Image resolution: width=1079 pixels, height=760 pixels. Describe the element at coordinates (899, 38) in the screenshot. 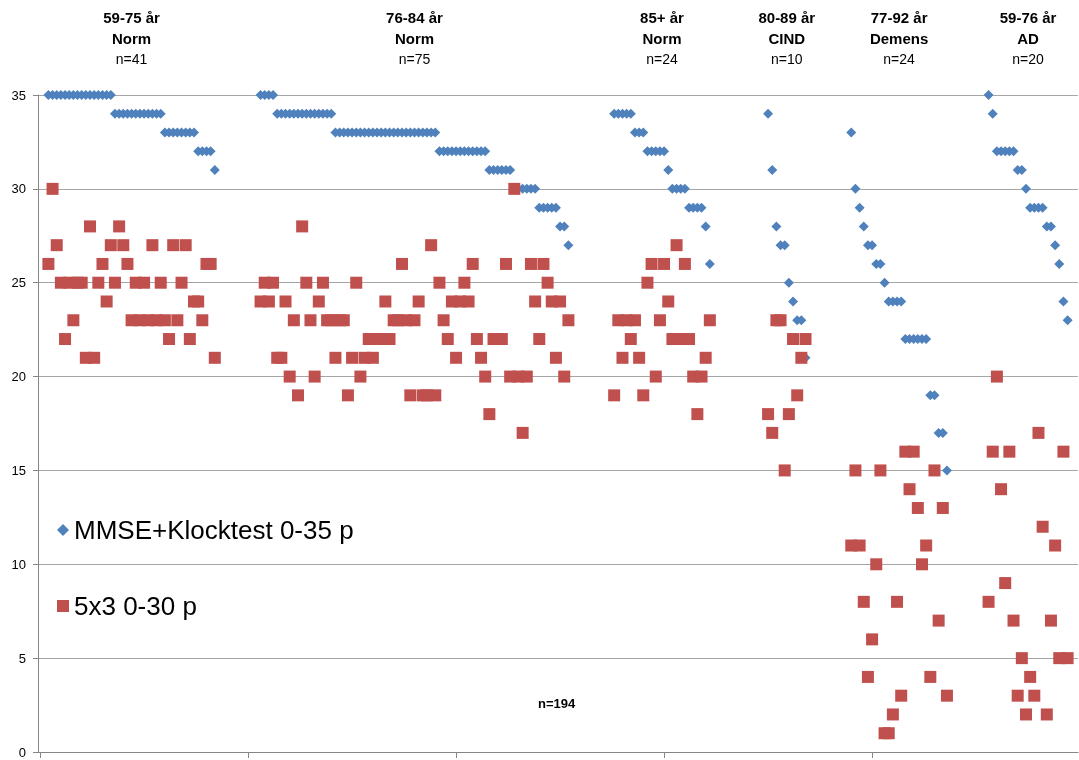

I see `text: 77-92 år Demens n=24` at that location.